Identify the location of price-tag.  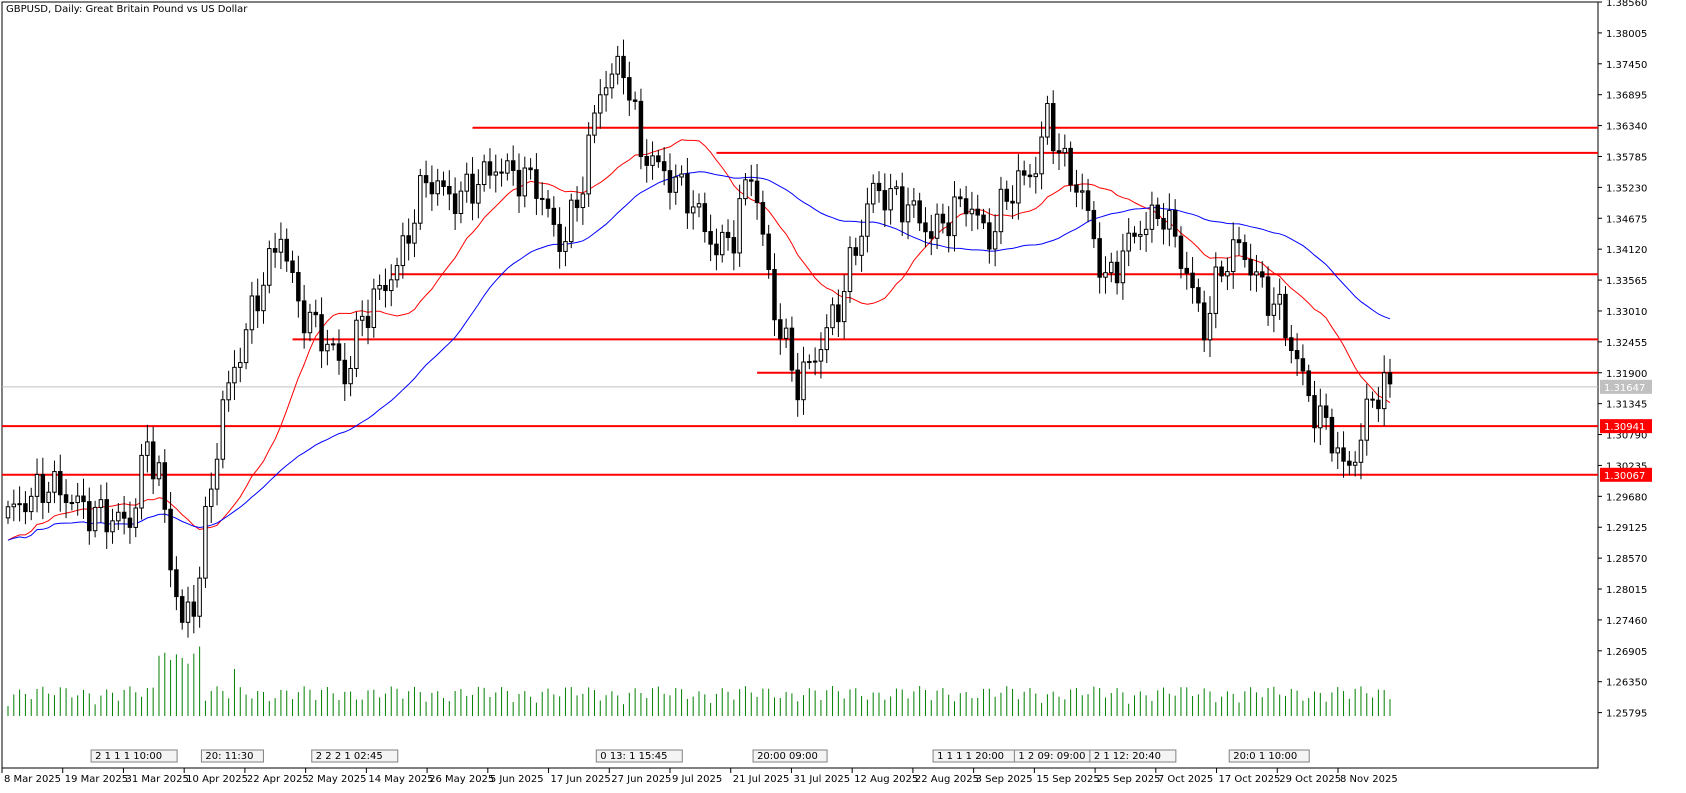
(1626, 474).